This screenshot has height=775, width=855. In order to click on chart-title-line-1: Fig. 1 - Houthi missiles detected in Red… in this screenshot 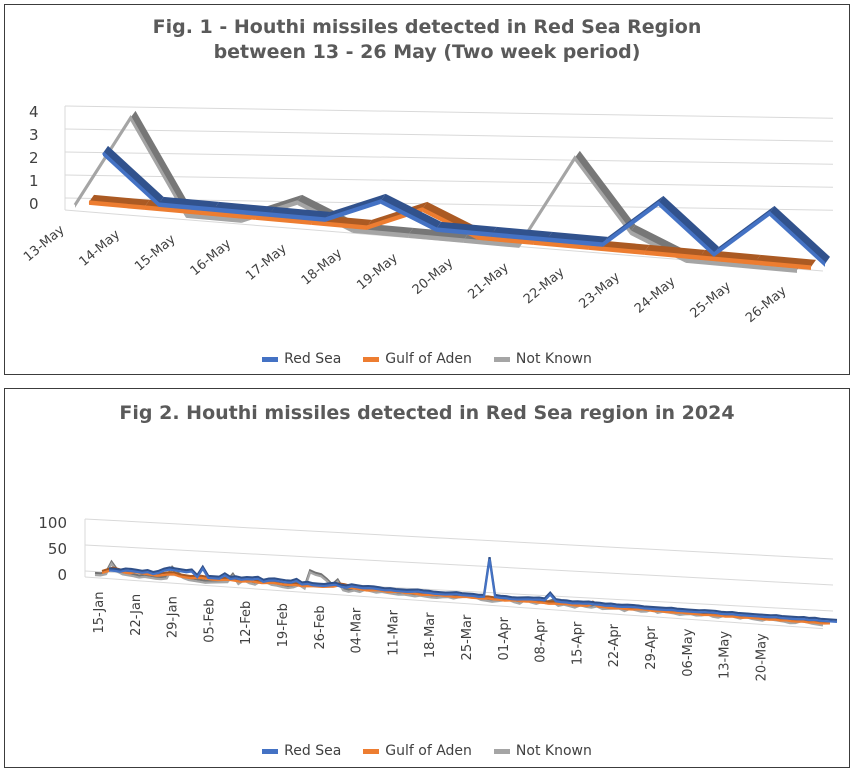, I will do `click(427, 27)`.